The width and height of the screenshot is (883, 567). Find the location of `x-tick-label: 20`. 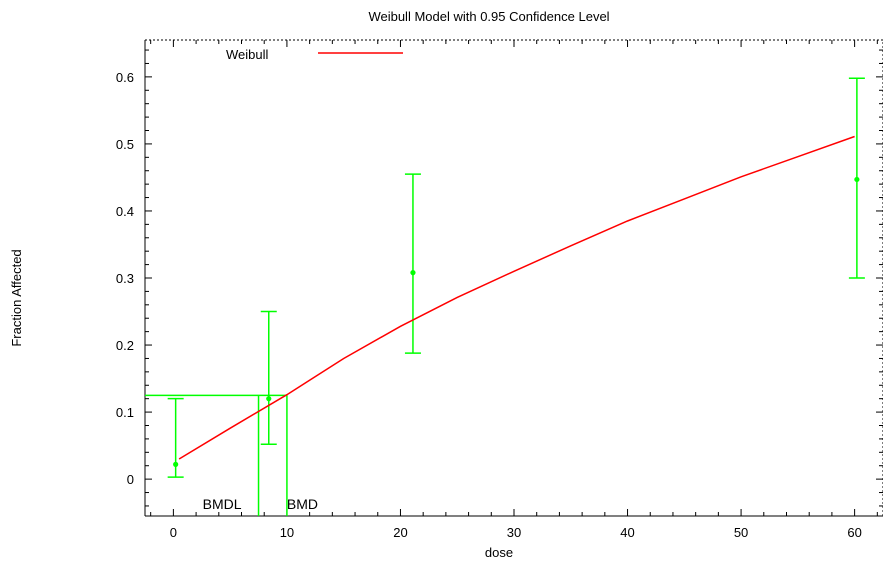

x-tick-label: 20 is located at coordinates (400, 532).